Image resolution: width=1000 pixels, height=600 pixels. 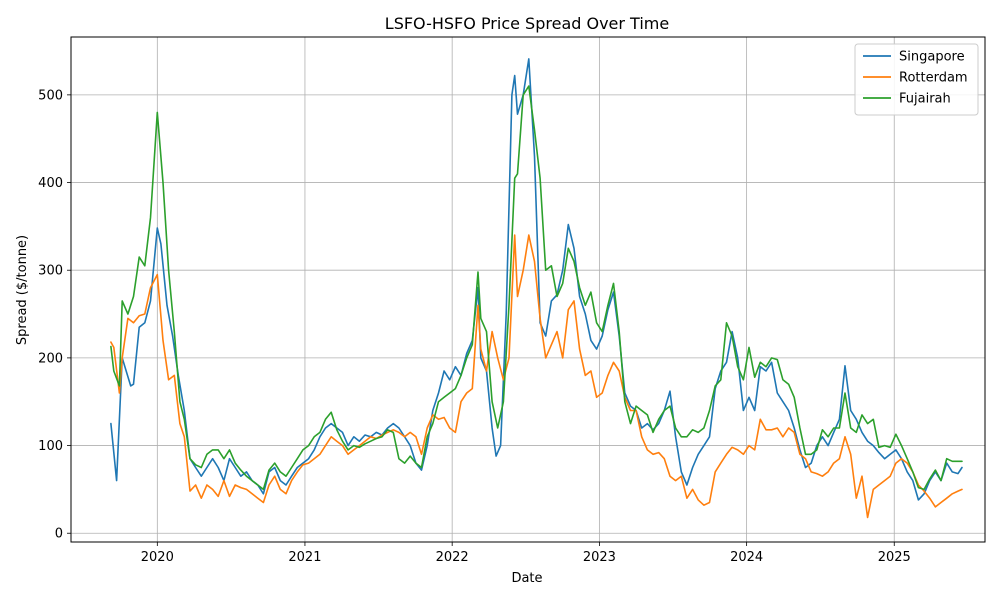 I want to click on x-tick-label: 2020, so click(x=157, y=557).